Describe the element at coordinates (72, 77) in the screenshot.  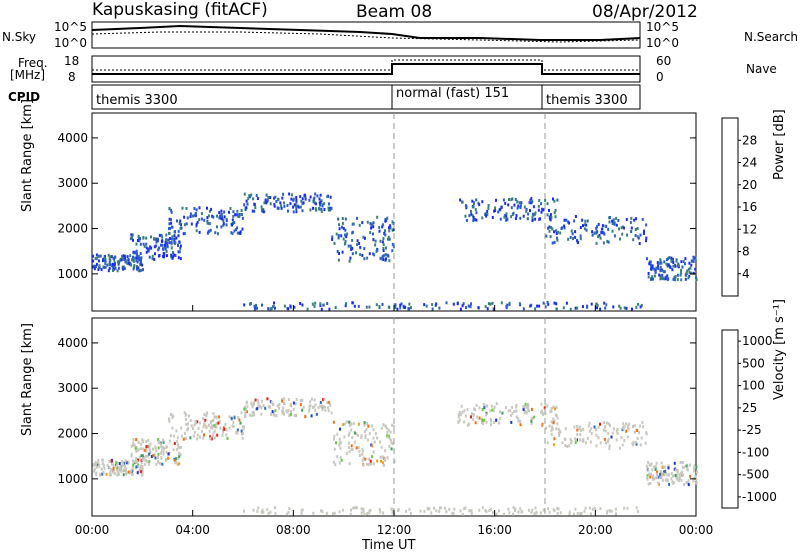
I see `freq-tick-bottom: 8` at that location.